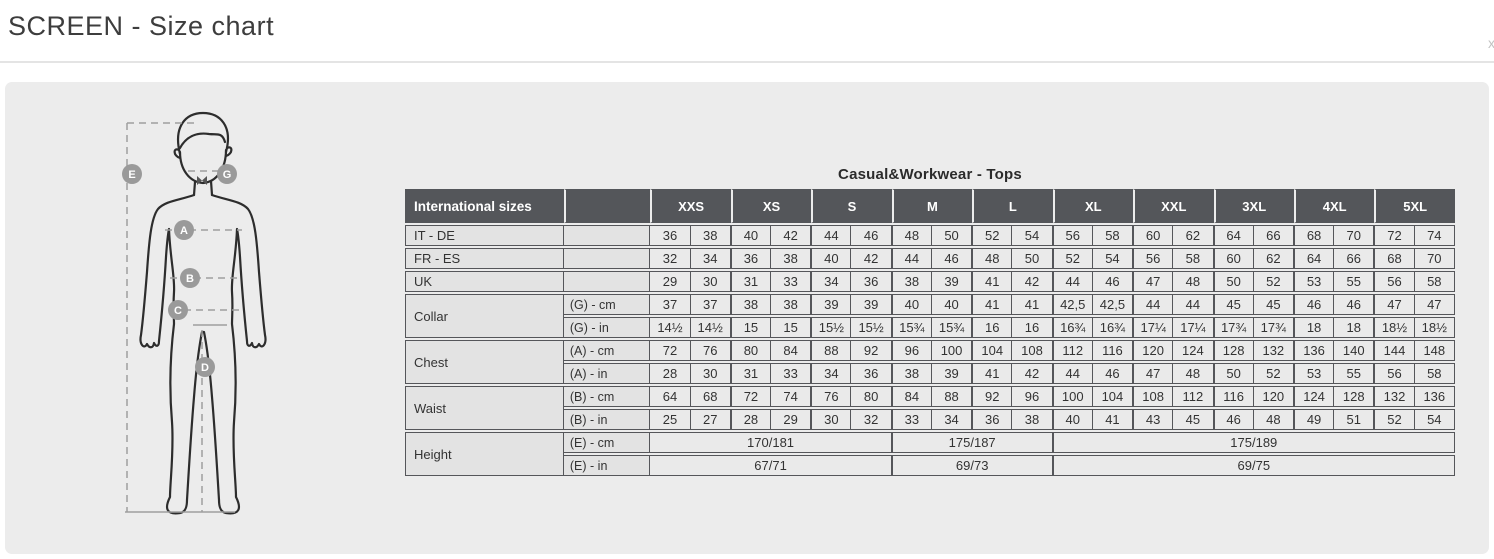 This screenshot has height=559, width=1494. What do you see at coordinates (484, 316) in the screenshot?
I see `row-label-collar: Collar` at bounding box center [484, 316].